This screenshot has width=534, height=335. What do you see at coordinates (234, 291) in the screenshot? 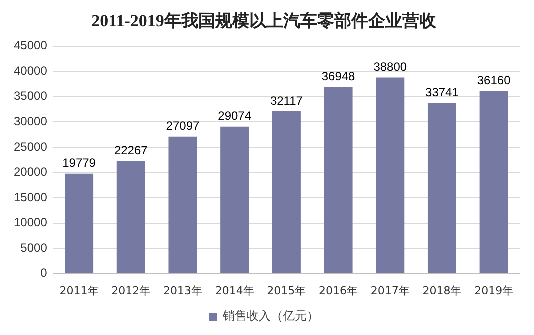
I see `x-tick-label: 2014年` at bounding box center [234, 291].